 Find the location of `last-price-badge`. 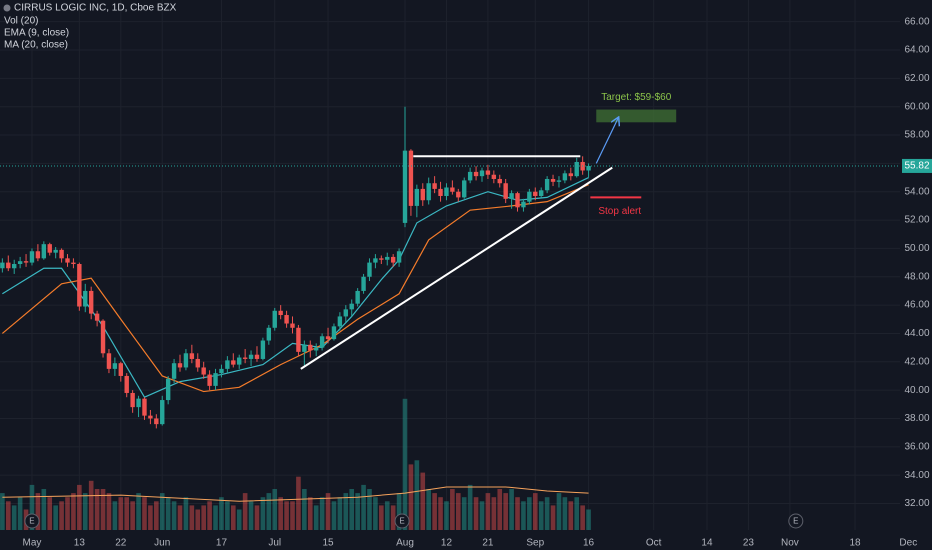

last-price-badge is located at coordinates (917, 165).